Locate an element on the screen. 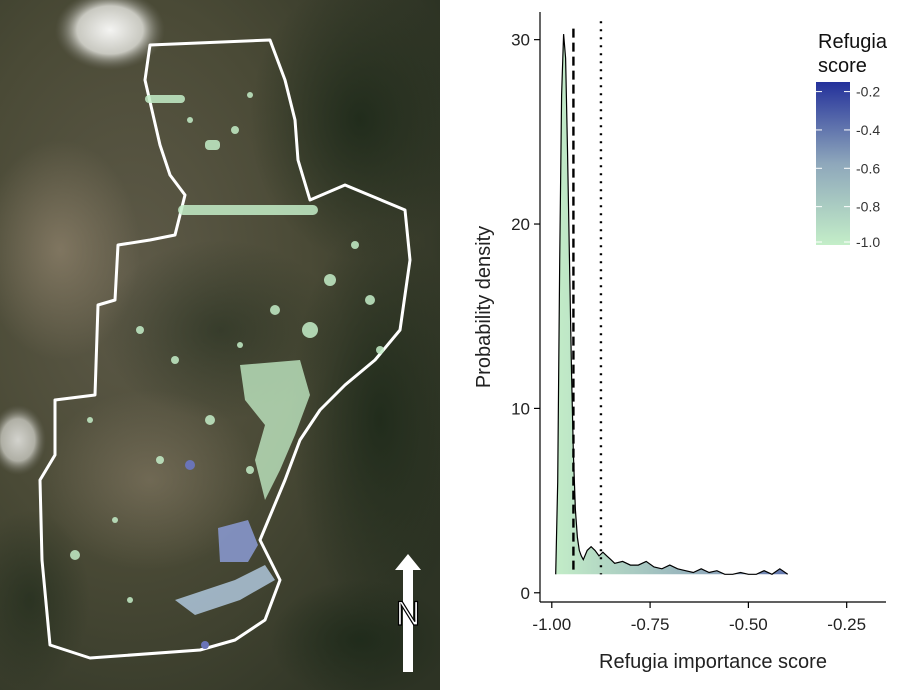 This screenshot has width=898, height=690. legend-tick-label: -0.6 is located at coordinates (868, 168).